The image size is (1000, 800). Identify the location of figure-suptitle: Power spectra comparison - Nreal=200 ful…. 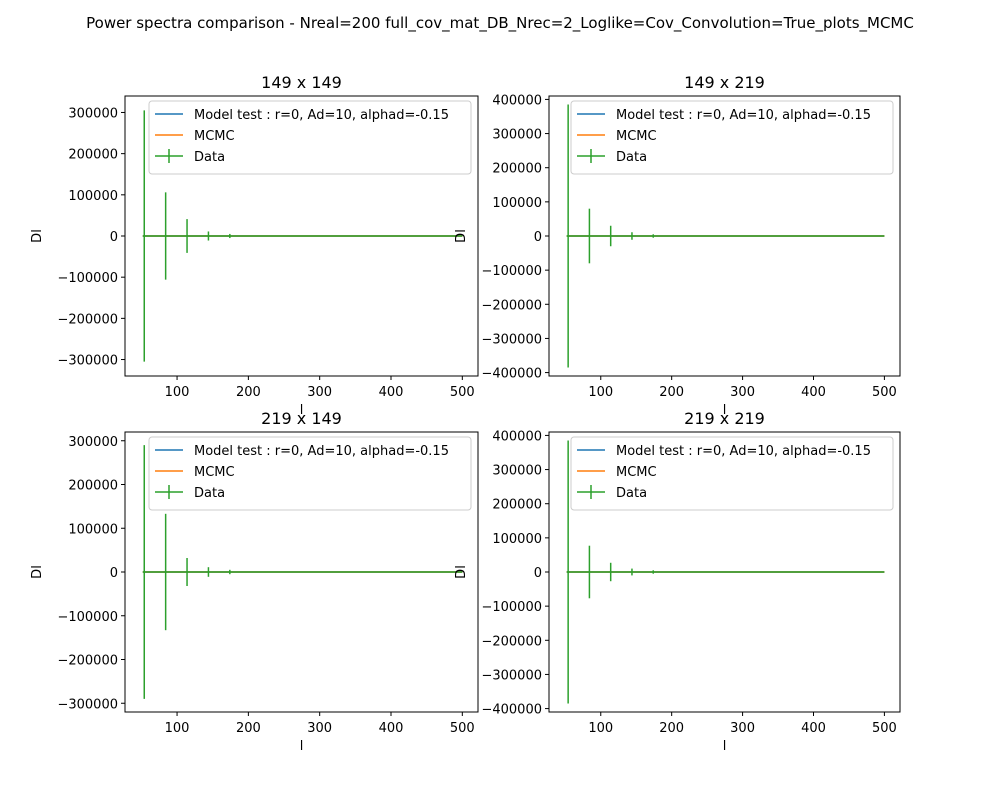
(500, 23).